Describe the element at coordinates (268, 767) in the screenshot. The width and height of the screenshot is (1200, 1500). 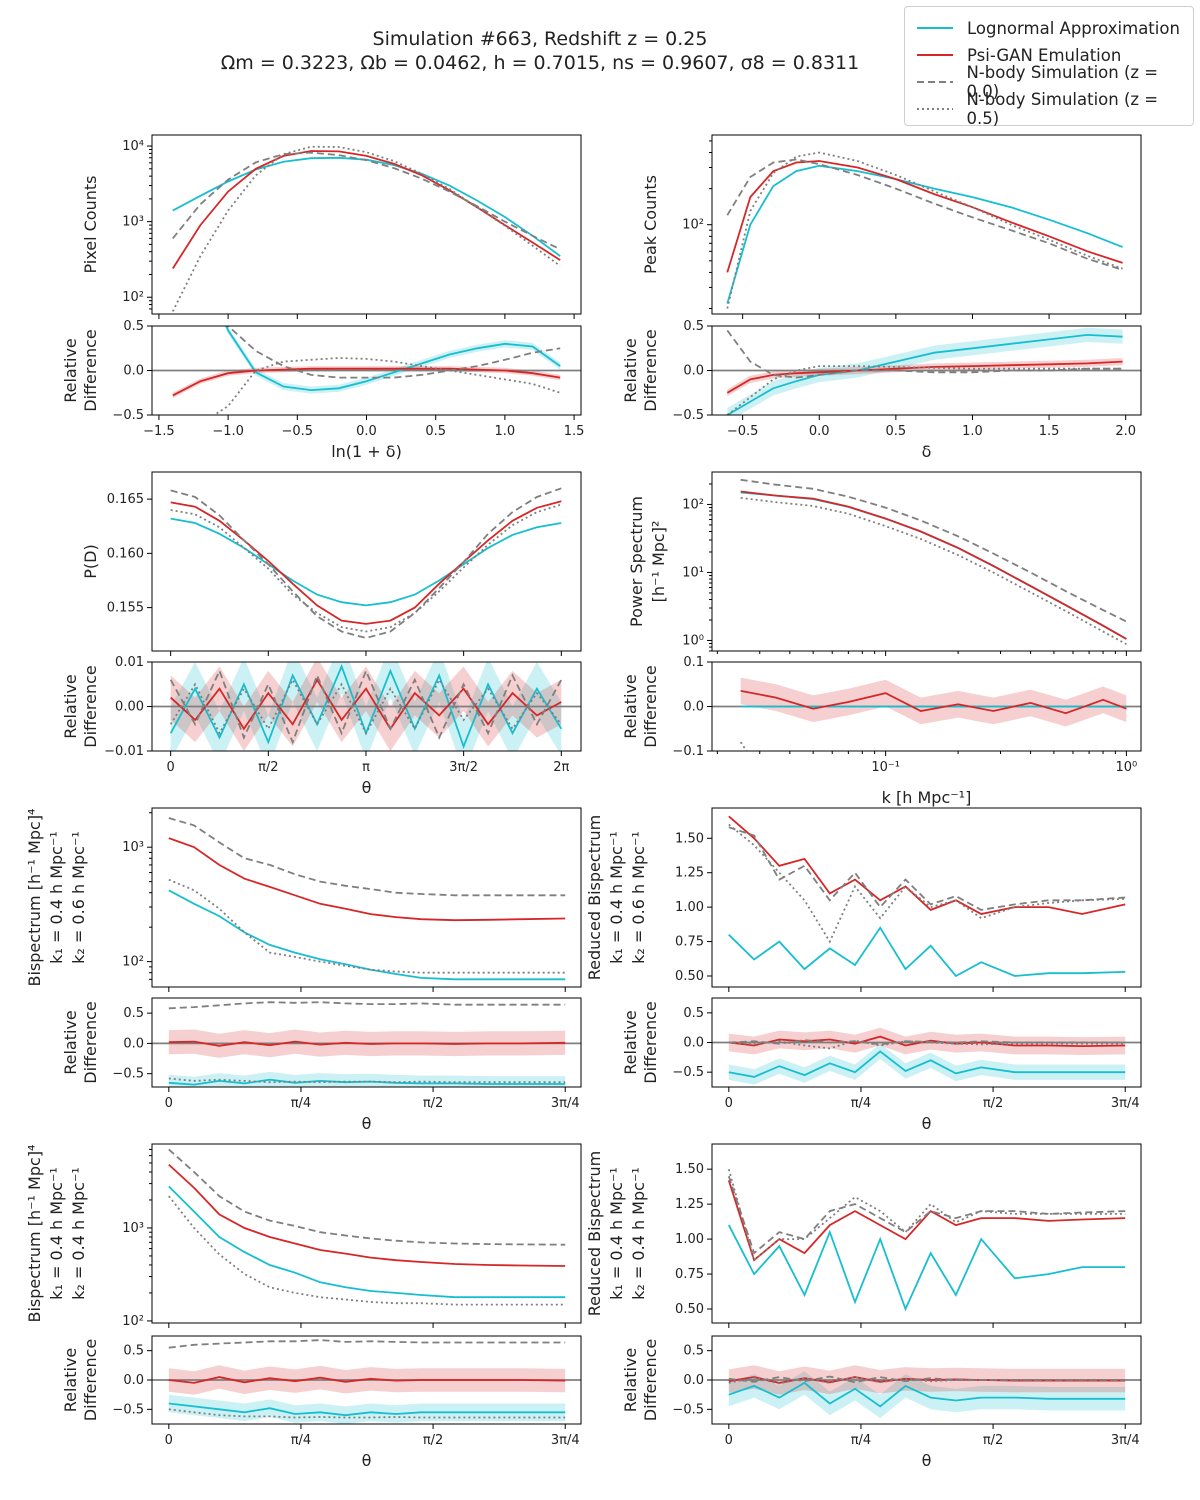
I see `pd-xtick-label: π/2` at that location.